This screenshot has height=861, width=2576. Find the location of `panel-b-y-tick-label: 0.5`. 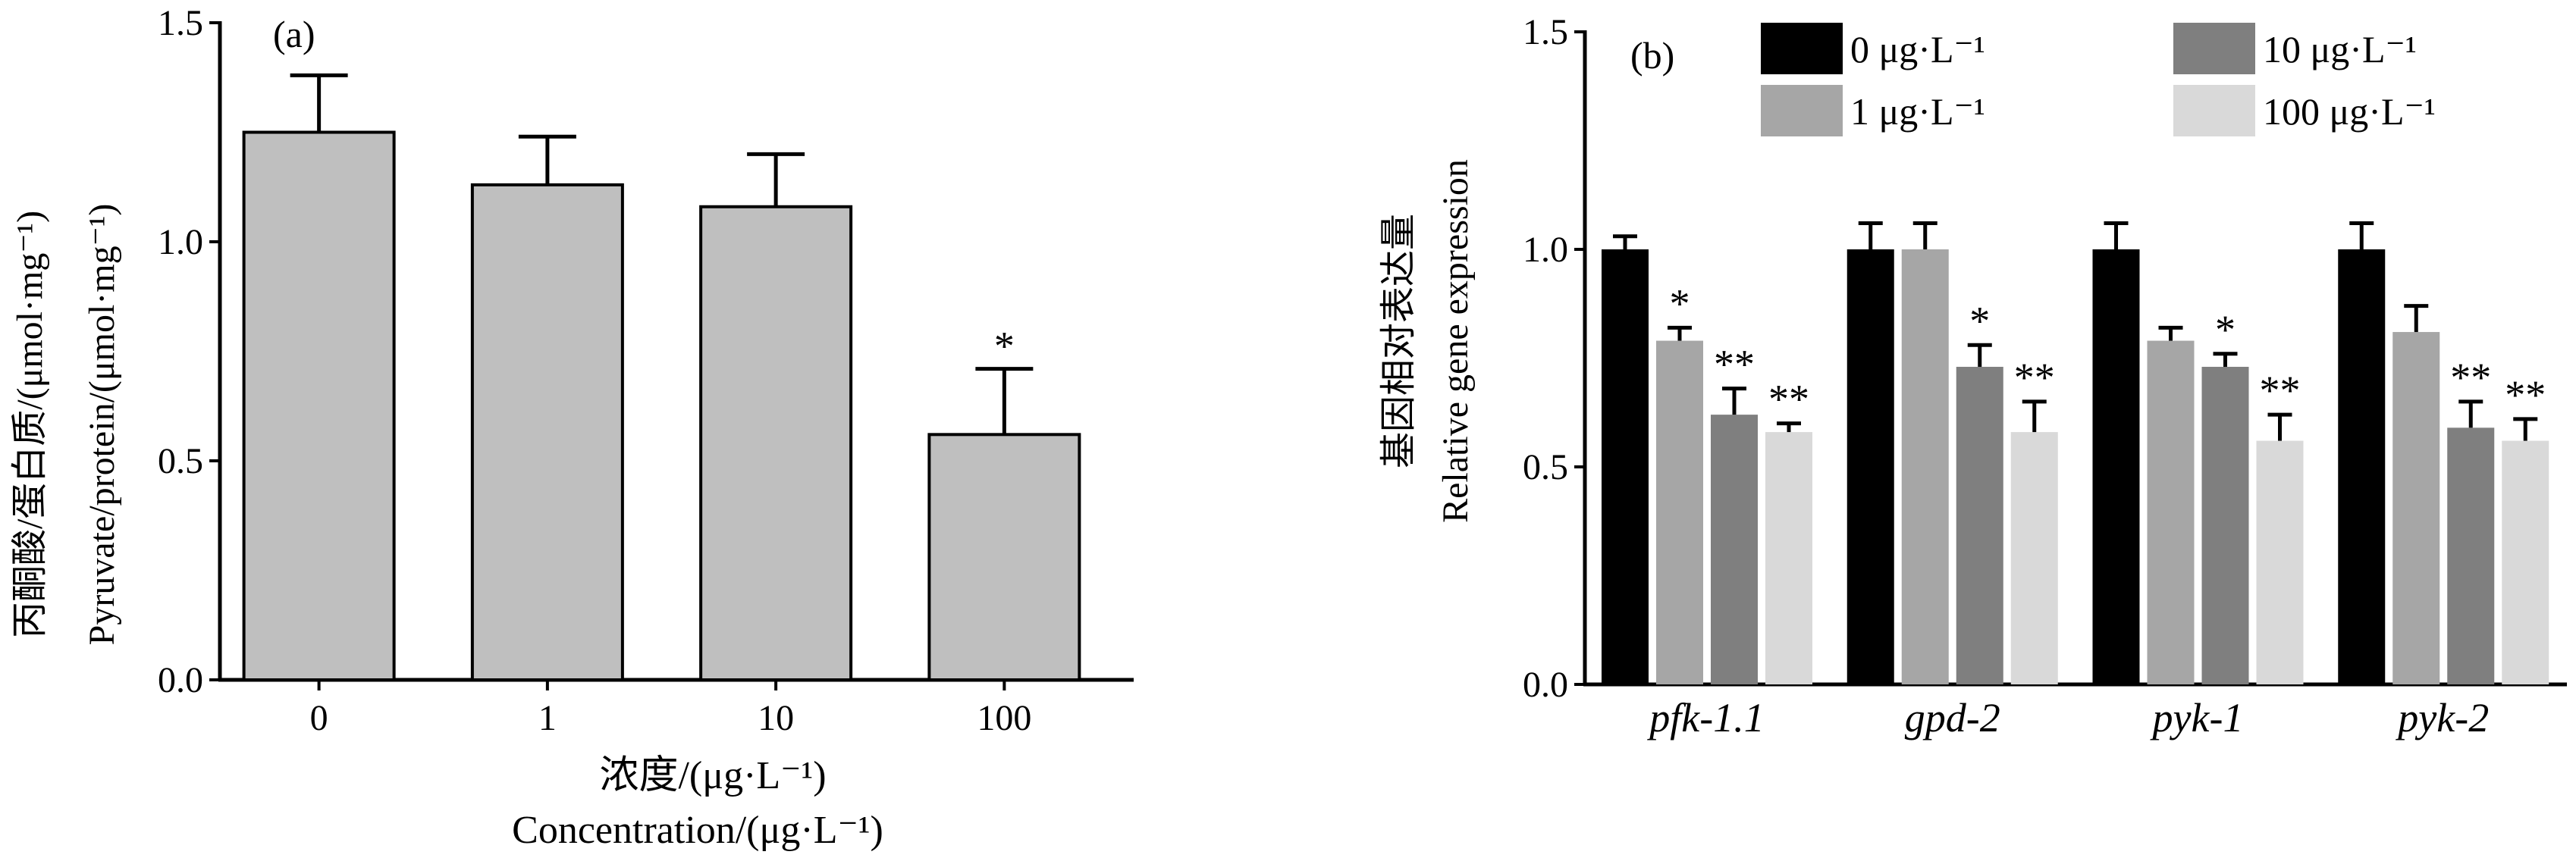

panel-b-y-tick-label: 0.5 is located at coordinates (1545, 467).